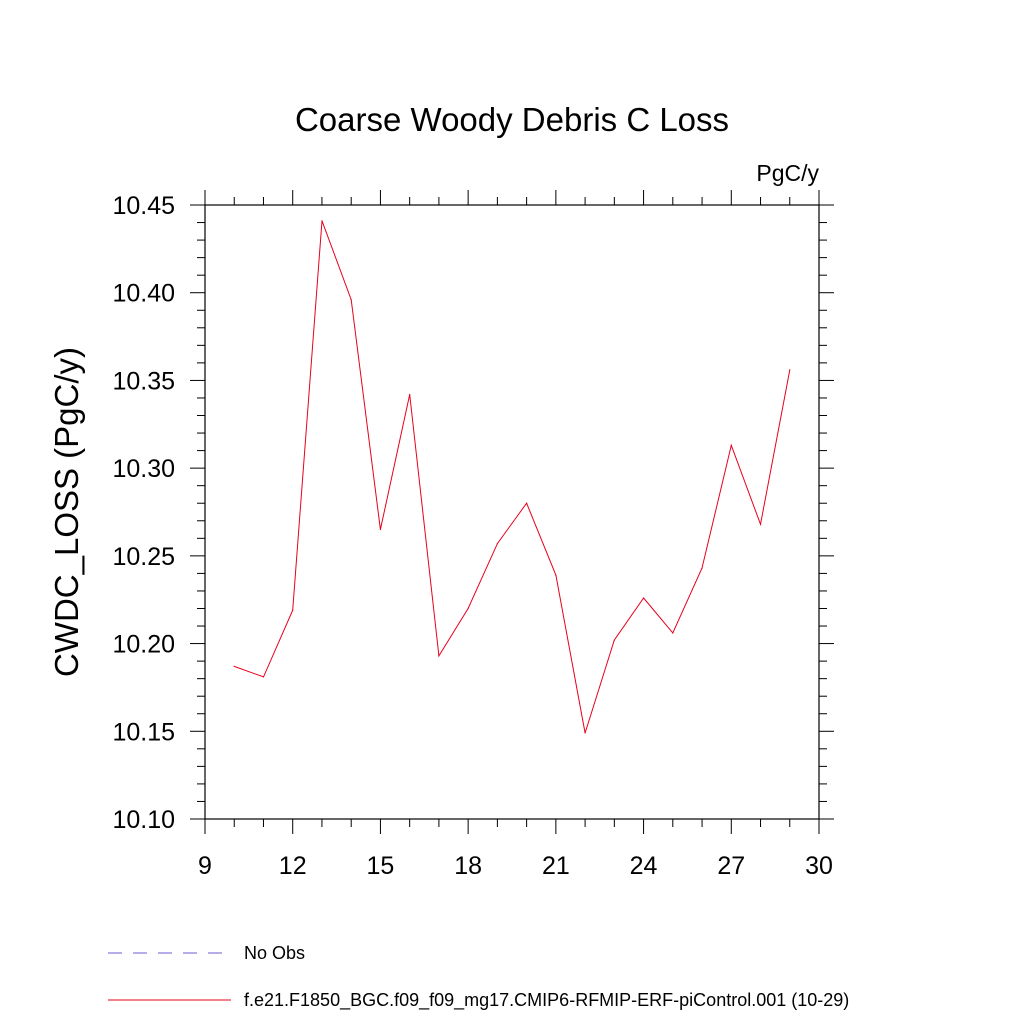 Image resolution: width=1024 pixels, height=1024 pixels. What do you see at coordinates (274, 953) in the screenshot?
I see `legend-label-no-obs: No Obs` at bounding box center [274, 953].